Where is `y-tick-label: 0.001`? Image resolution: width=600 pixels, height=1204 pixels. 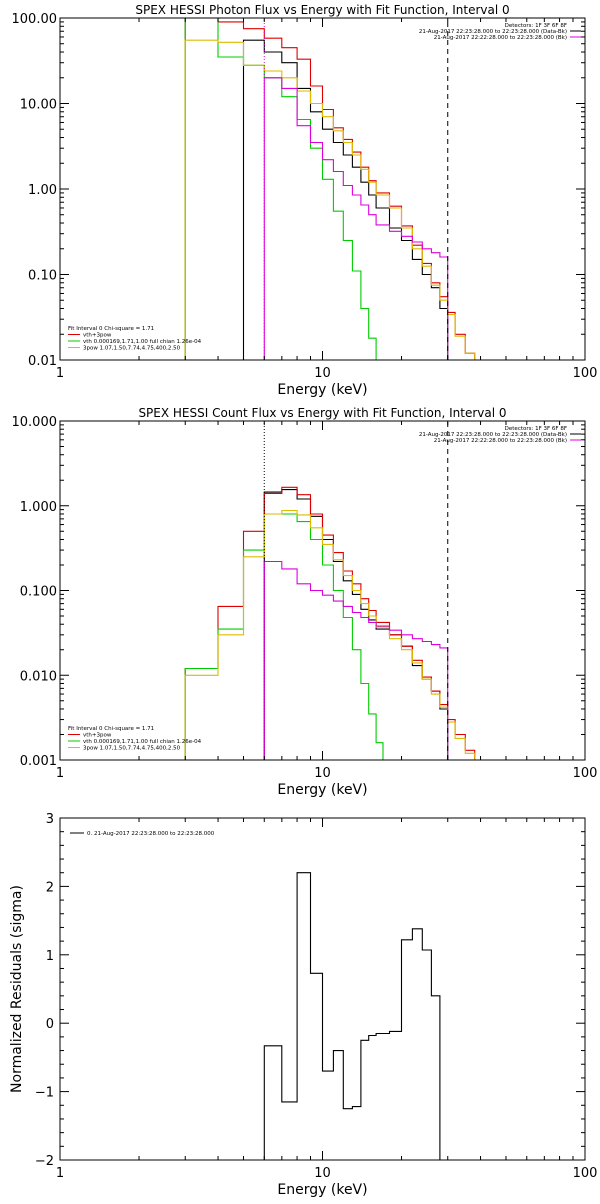 y-tick-label: 0.001 is located at coordinates (38, 761).